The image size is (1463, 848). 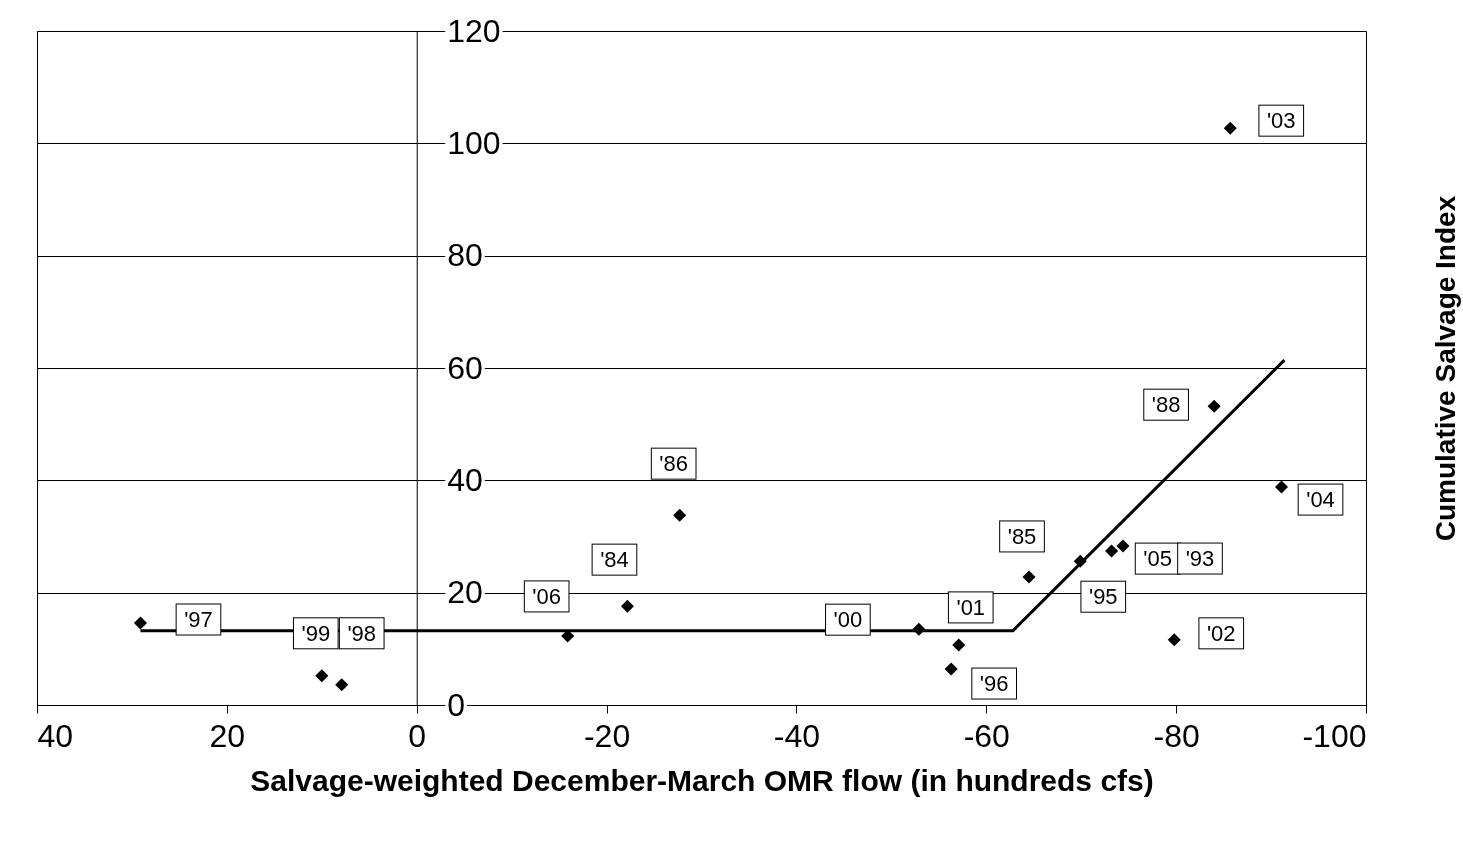 What do you see at coordinates (55, 735) in the screenshot?
I see `x-tick-label: 40` at bounding box center [55, 735].